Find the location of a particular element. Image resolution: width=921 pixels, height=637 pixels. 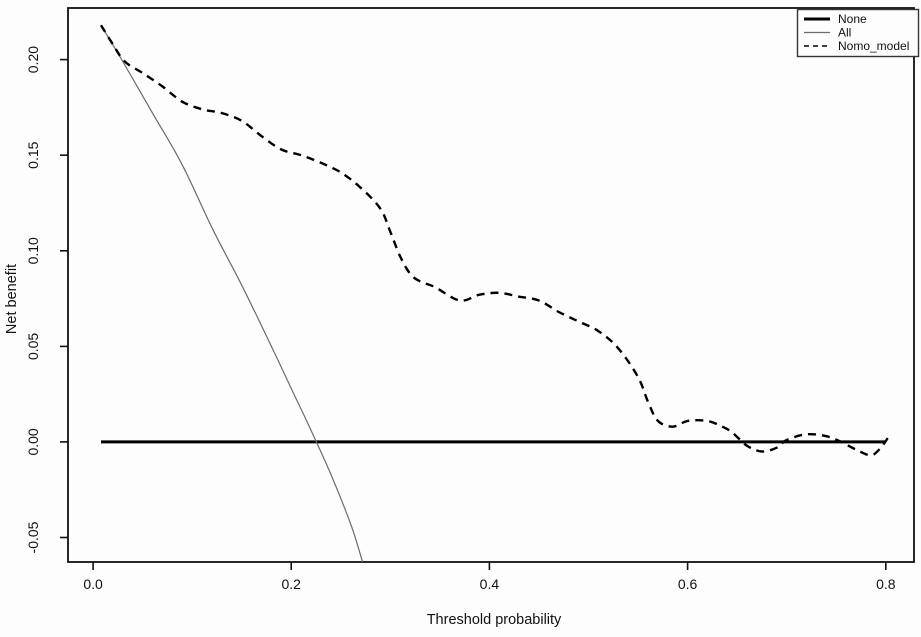

y-tick-label: 0.05 is located at coordinates (33, 346).